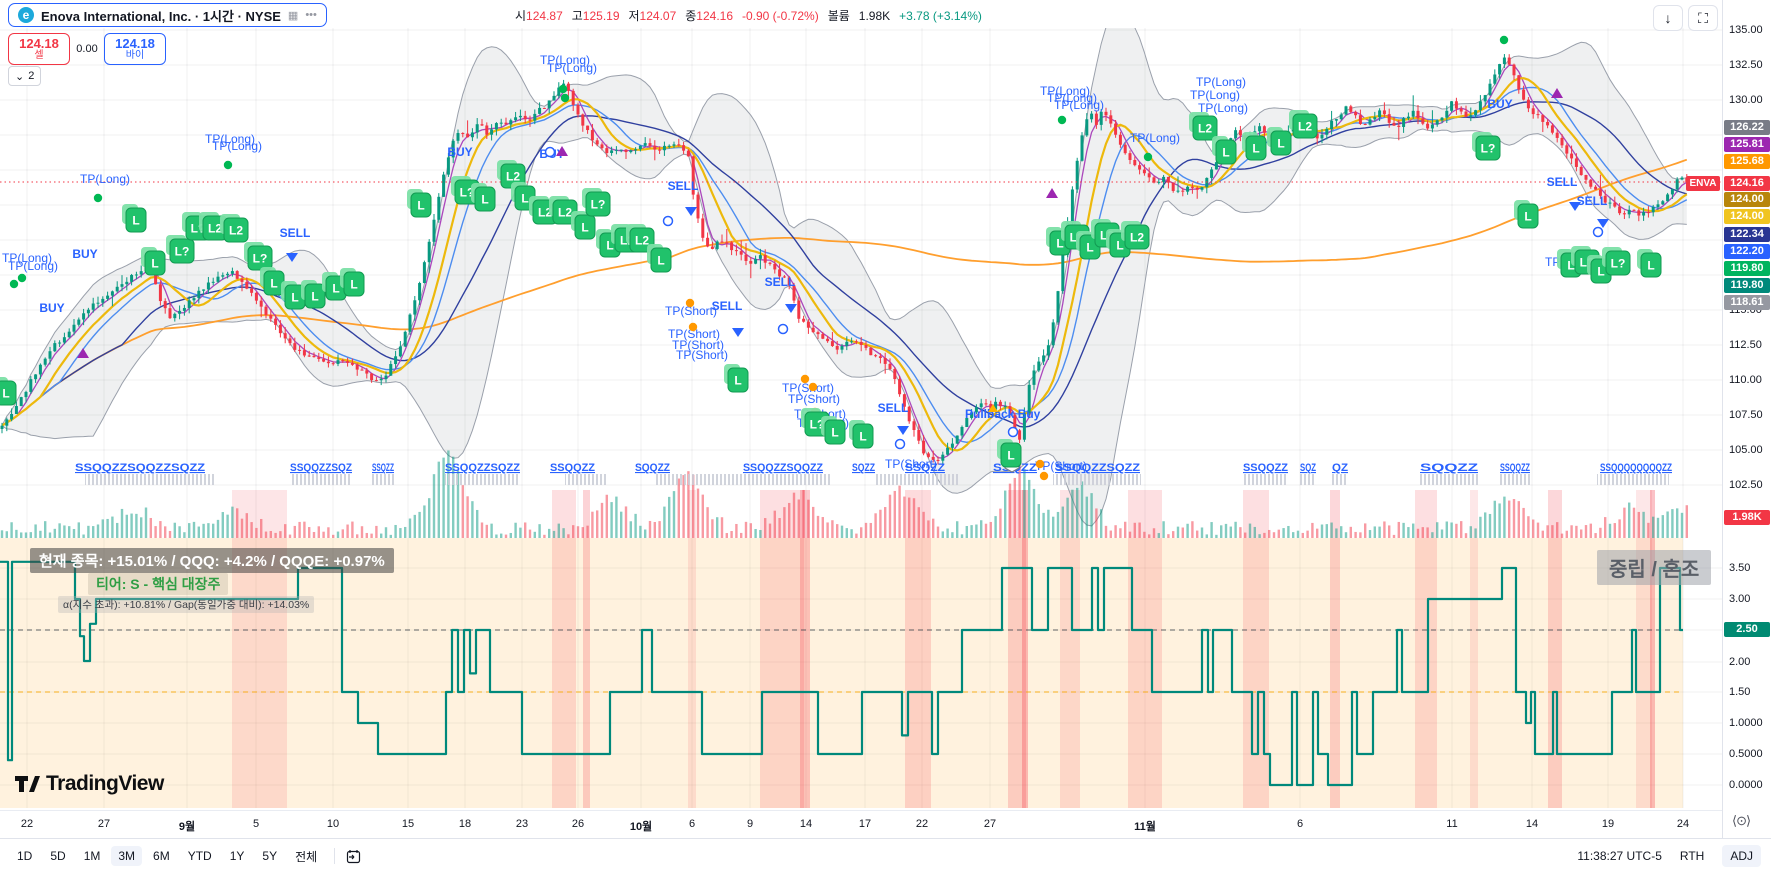 The height and width of the screenshot is (872, 1771). I want to click on svg-text: TP(Short), so click(911, 464).